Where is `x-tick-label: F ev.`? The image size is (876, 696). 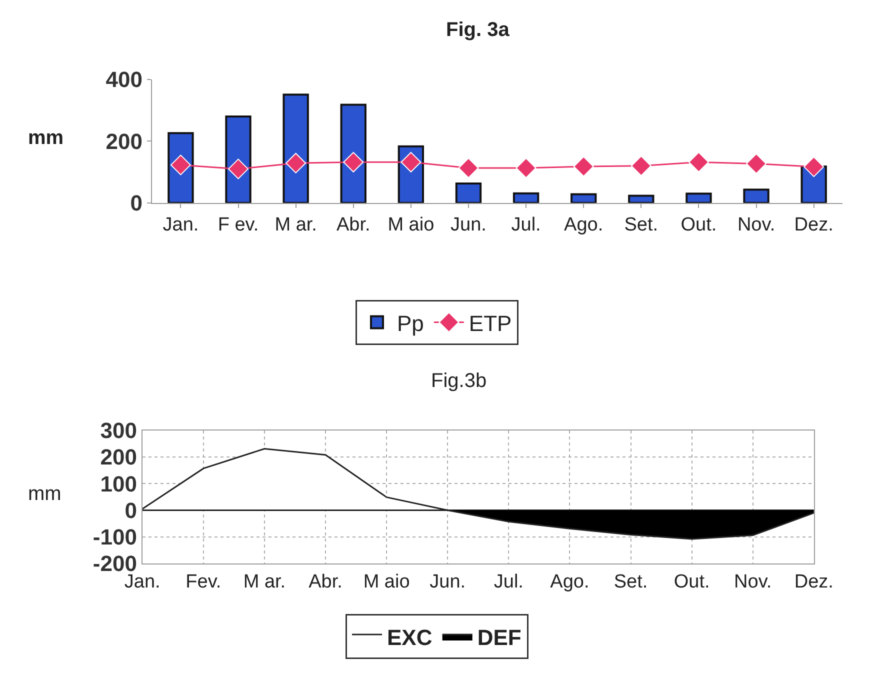
x-tick-label: F ev. is located at coordinates (238, 225).